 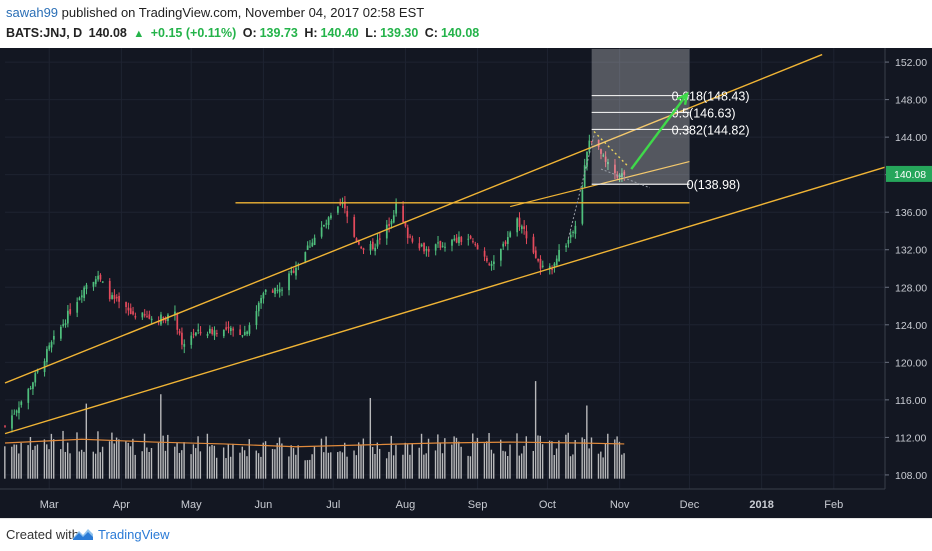 I want to click on fib-level-label: 0.5(146.63), so click(x=704, y=113).